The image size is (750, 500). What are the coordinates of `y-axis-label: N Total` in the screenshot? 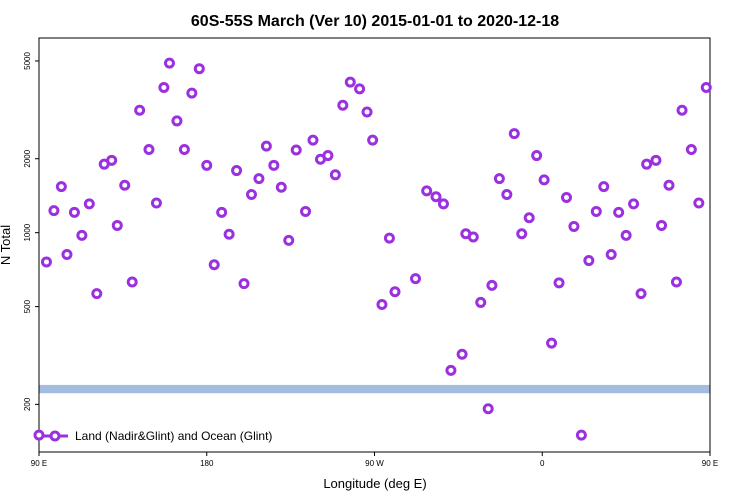 It's located at (6, 245).